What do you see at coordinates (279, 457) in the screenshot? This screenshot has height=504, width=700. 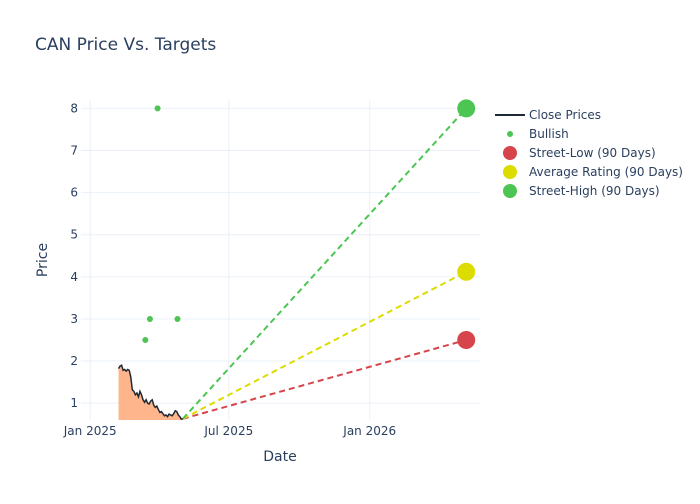 I see `x-axis-title: Date` at bounding box center [279, 457].